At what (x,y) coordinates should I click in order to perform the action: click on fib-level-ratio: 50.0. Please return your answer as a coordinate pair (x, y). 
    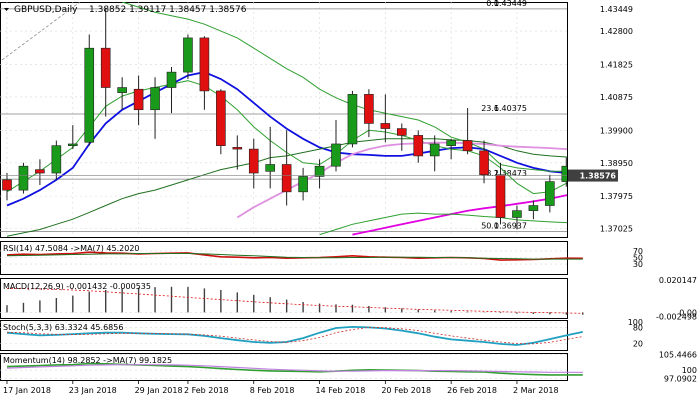
    Looking at the image, I should click on (490, 226).